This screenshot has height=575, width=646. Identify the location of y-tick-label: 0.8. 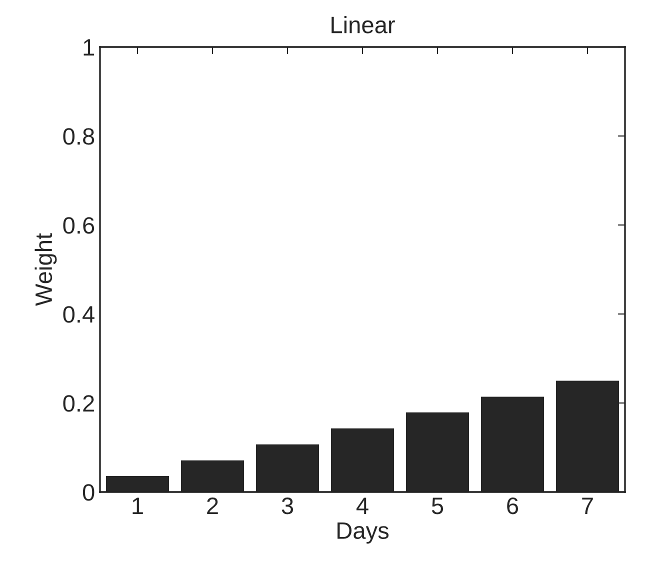
(78, 136).